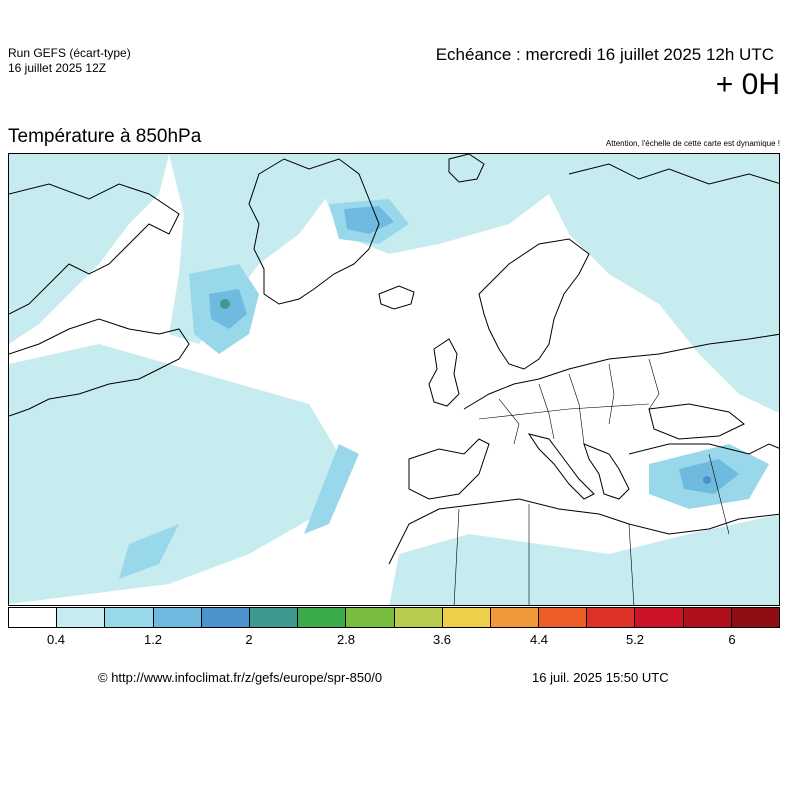 Image resolution: width=788 pixels, height=789 pixels. What do you see at coordinates (346, 639) in the screenshot?
I see `scale-tick-label: 2.8` at bounding box center [346, 639].